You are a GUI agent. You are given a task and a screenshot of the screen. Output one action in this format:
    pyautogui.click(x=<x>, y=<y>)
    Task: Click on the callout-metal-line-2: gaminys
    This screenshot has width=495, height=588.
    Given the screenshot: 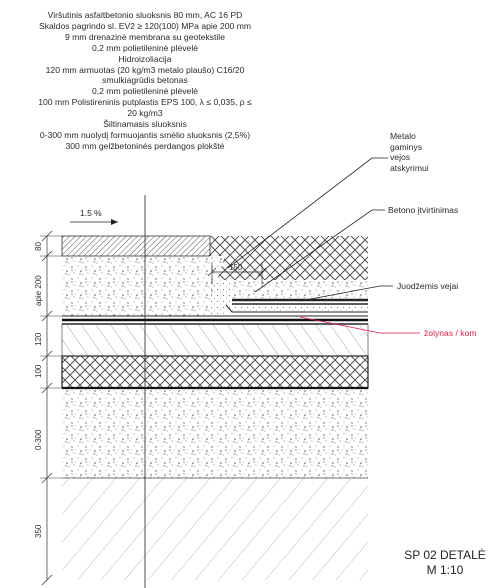 What is the action you would take?
    pyautogui.click(x=406, y=146)
    